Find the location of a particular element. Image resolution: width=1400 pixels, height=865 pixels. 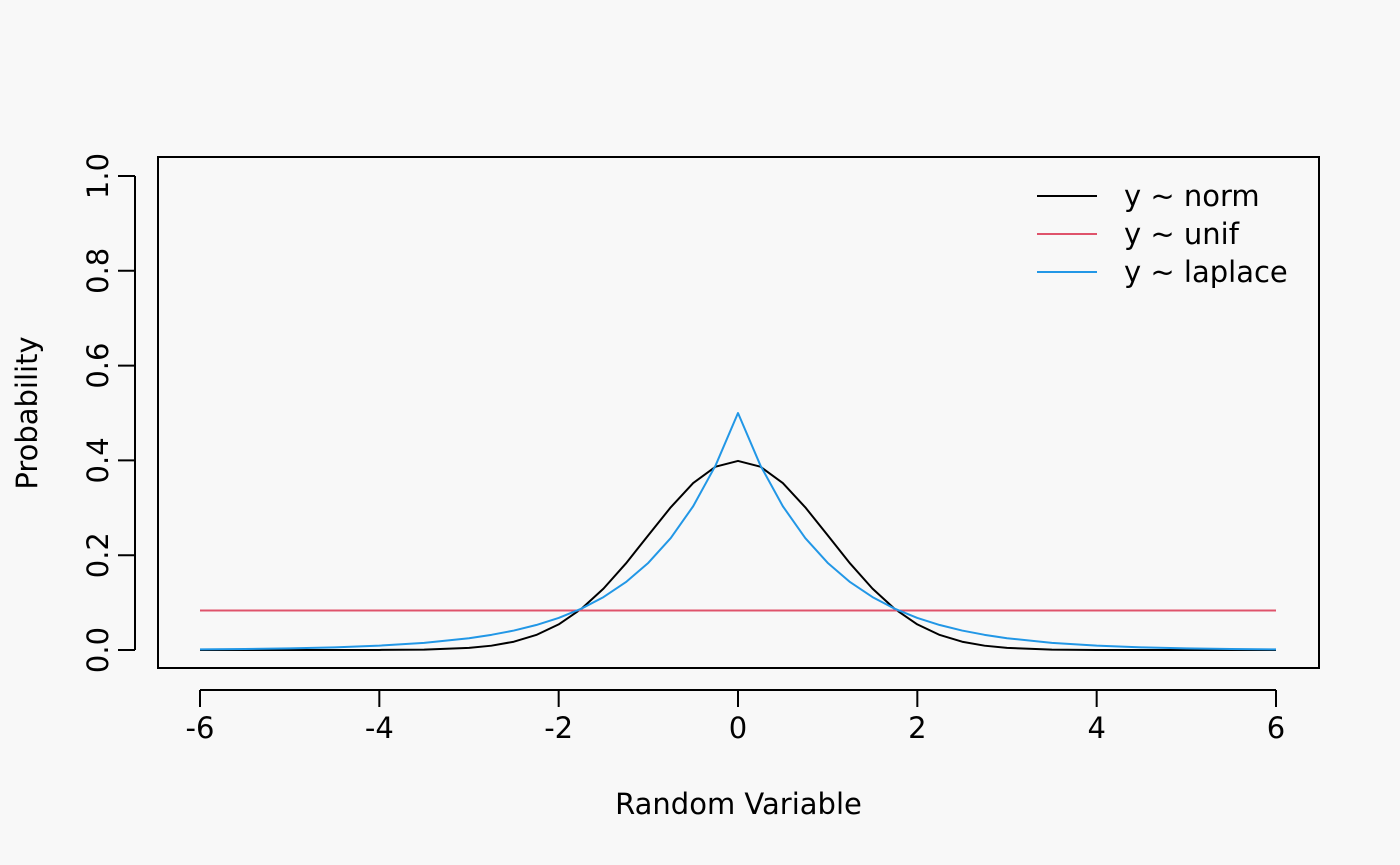

legend-label-y-unif: y ~ unif is located at coordinates (1182, 234).